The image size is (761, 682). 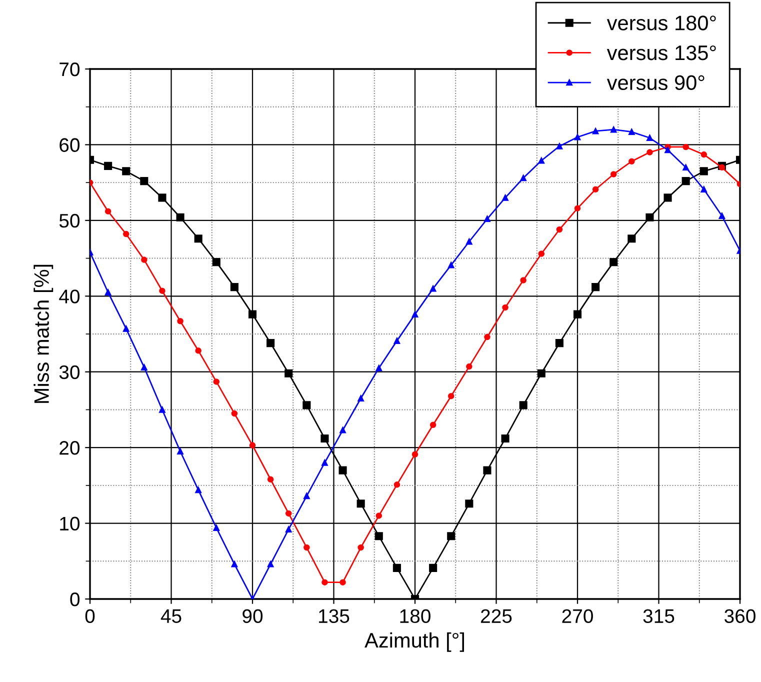 What do you see at coordinates (70, 145) in the screenshot?
I see `y-tick-label: 60` at bounding box center [70, 145].